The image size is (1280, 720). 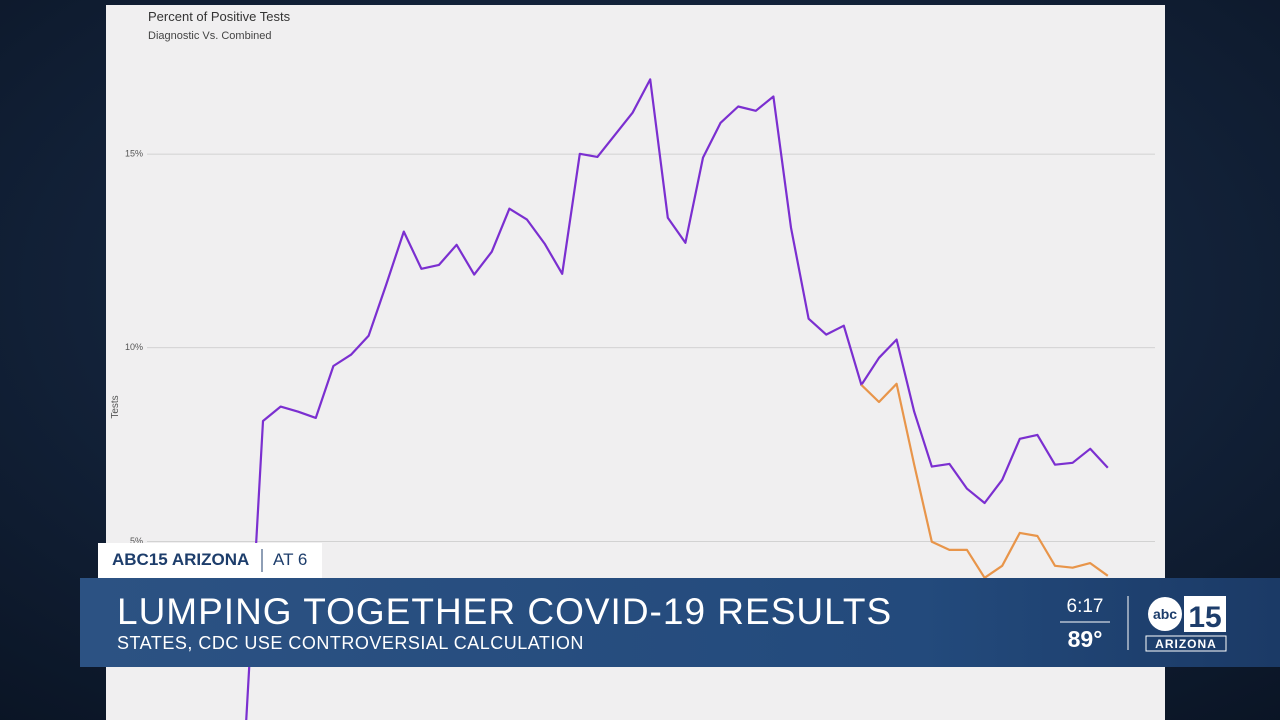 I want to click on y-tick-label: 5%, so click(x=136, y=541).